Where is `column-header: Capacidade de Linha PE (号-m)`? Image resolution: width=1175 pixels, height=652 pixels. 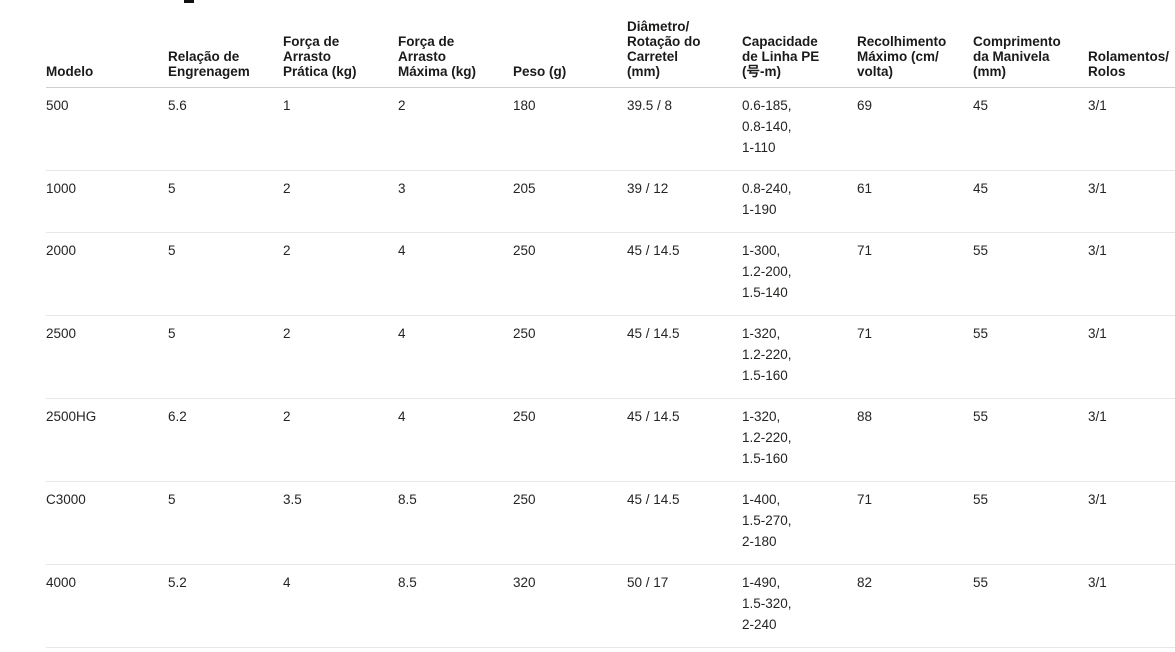 column-header: Capacidade de Linha PE (号-m) is located at coordinates (799, 44).